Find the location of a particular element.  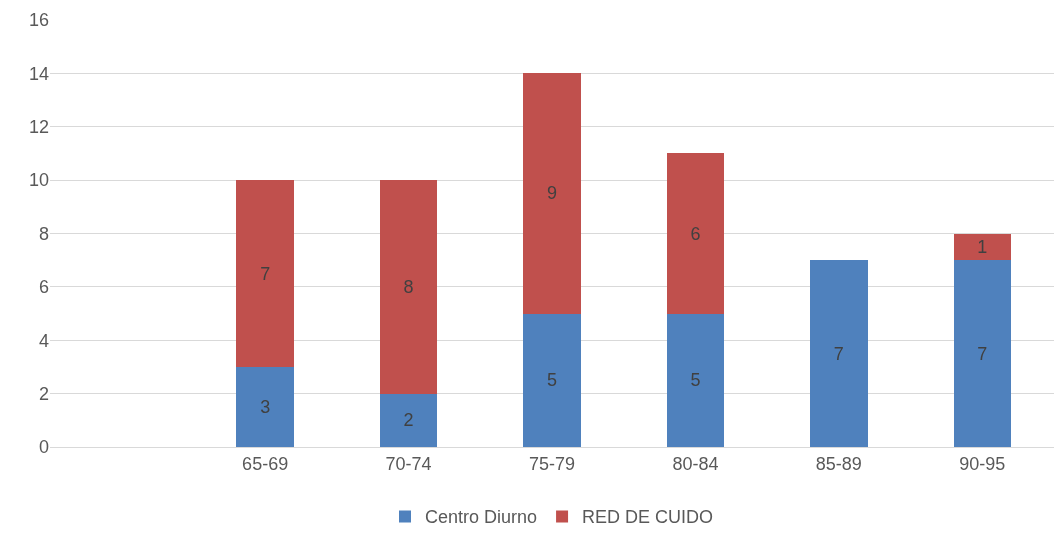

legend-label: Centro Diurno is located at coordinates (481, 517).